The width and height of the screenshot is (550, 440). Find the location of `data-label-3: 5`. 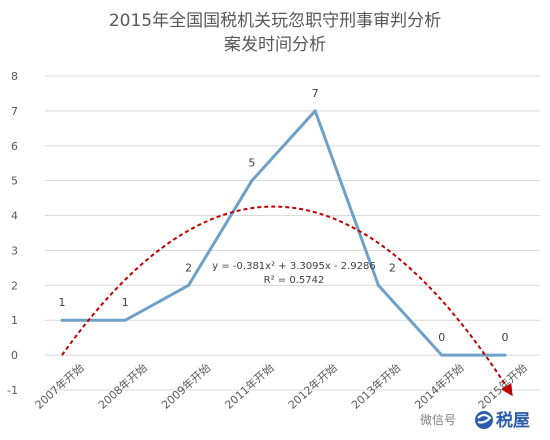

data-label-3: 5 is located at coordinates (251, 163).